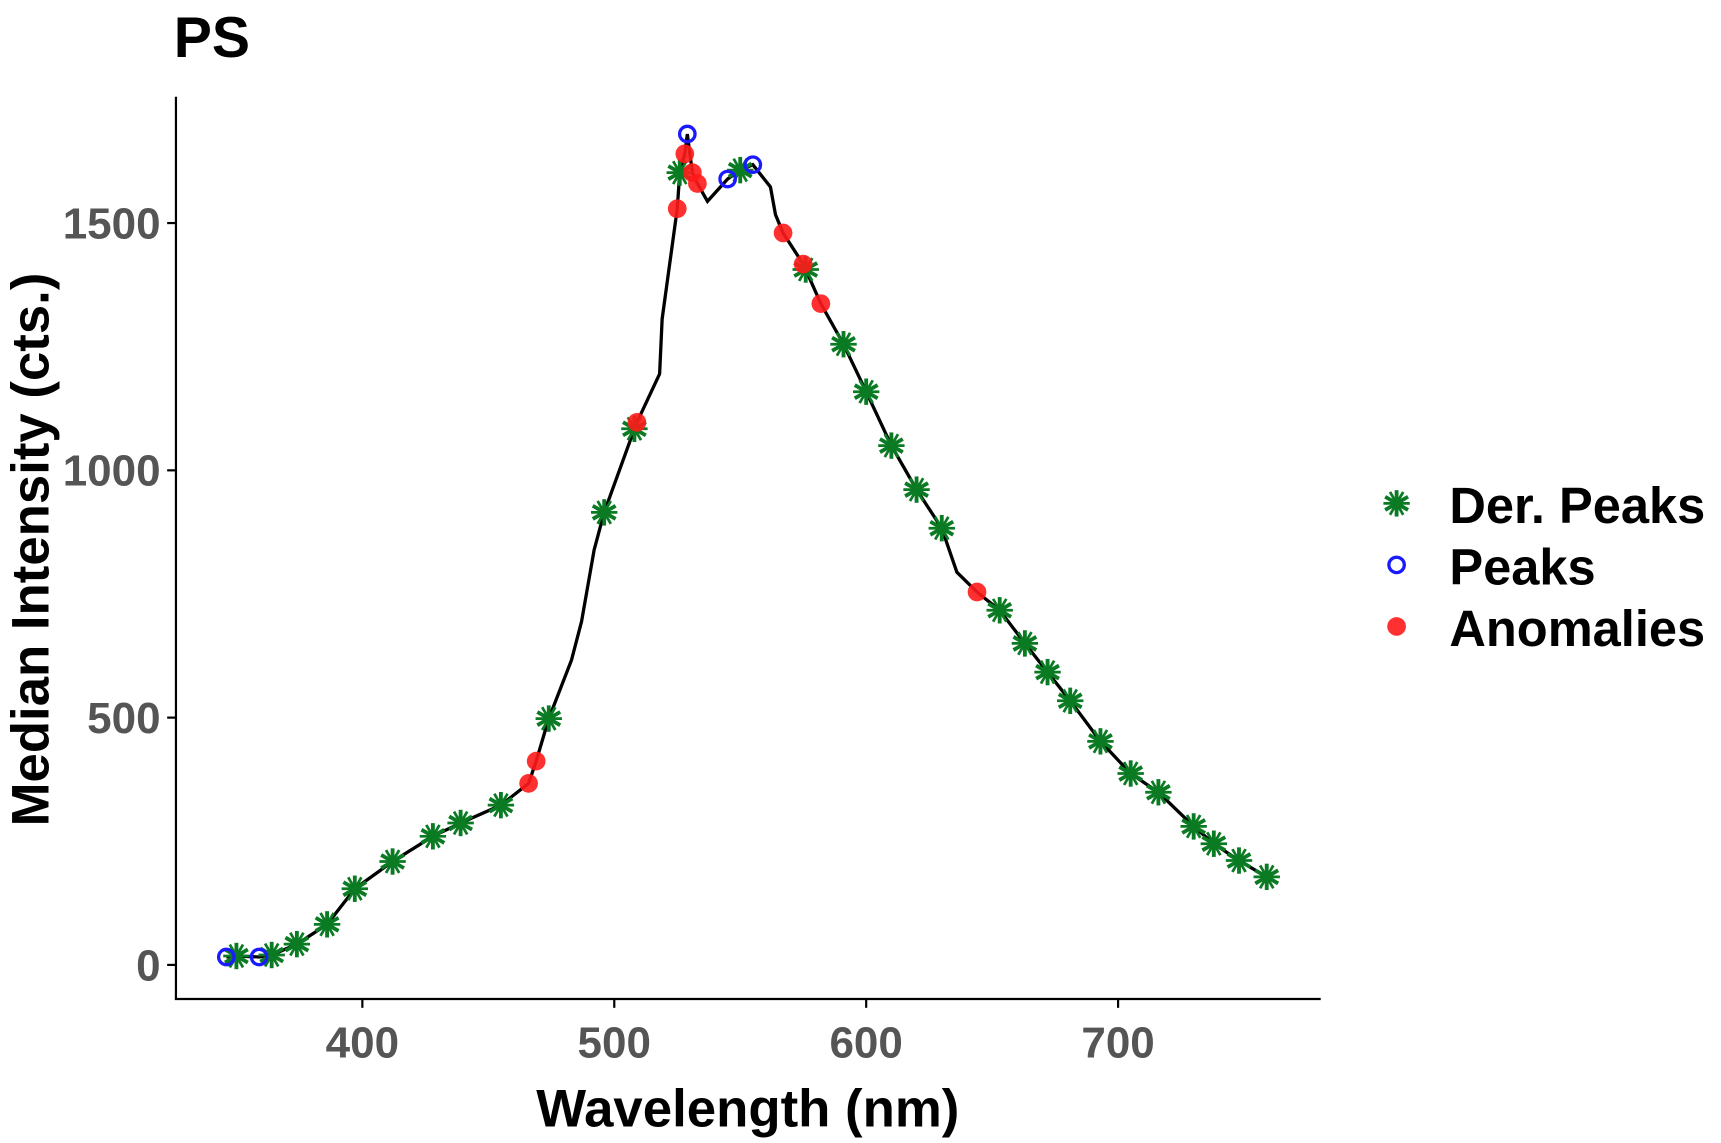  I want to click on legend-label-der-peaks: Der. Peaks, so click(1577, 505).